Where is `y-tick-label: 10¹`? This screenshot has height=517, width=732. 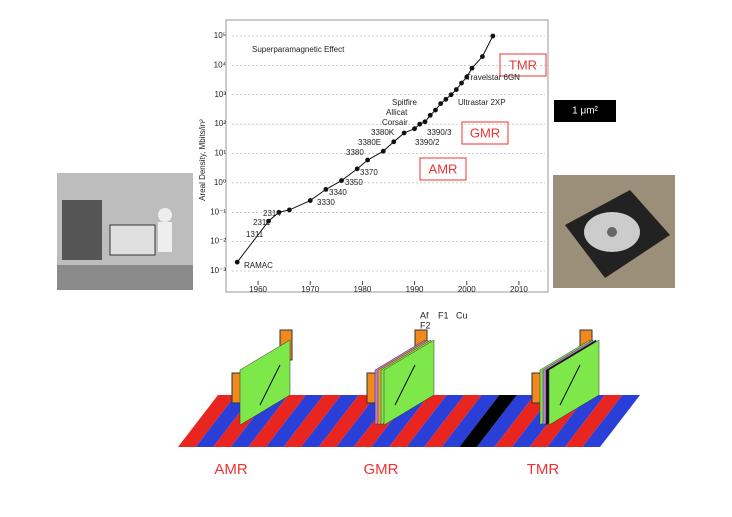
y-tick-label: 10¹ is located at coordinates (220, 153).